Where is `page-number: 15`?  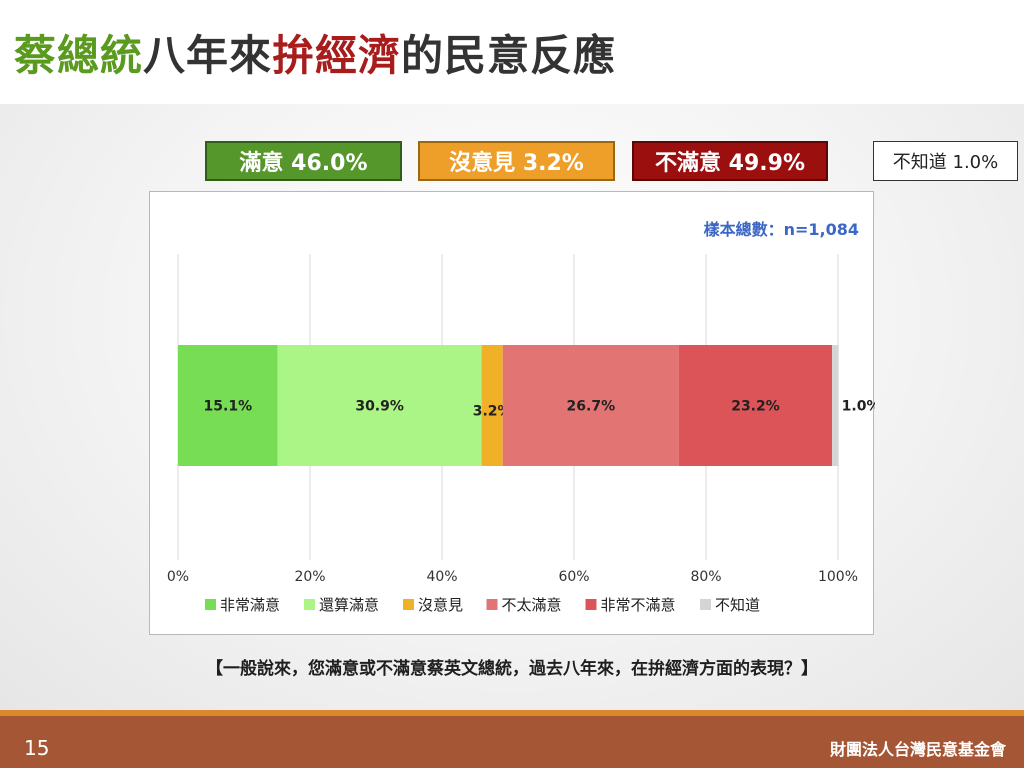
page-number: 15 is located at coordinates (37, 748).